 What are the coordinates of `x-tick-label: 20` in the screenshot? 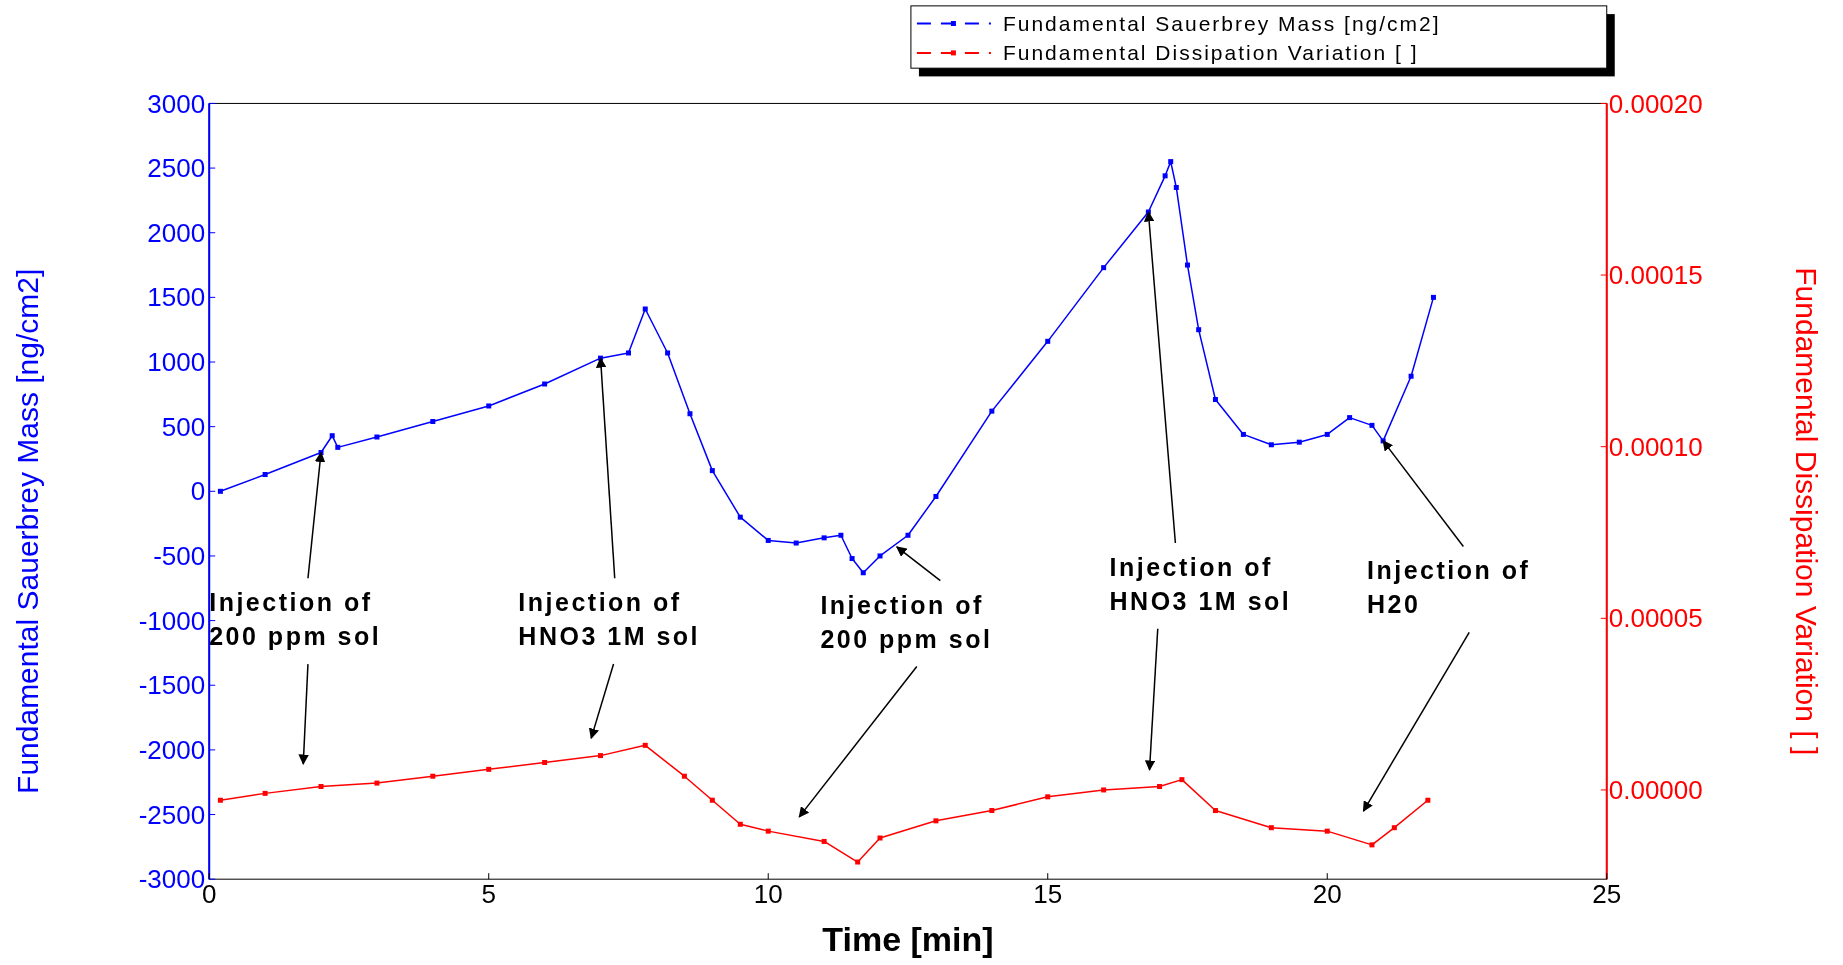 It's located at (1327, 894).